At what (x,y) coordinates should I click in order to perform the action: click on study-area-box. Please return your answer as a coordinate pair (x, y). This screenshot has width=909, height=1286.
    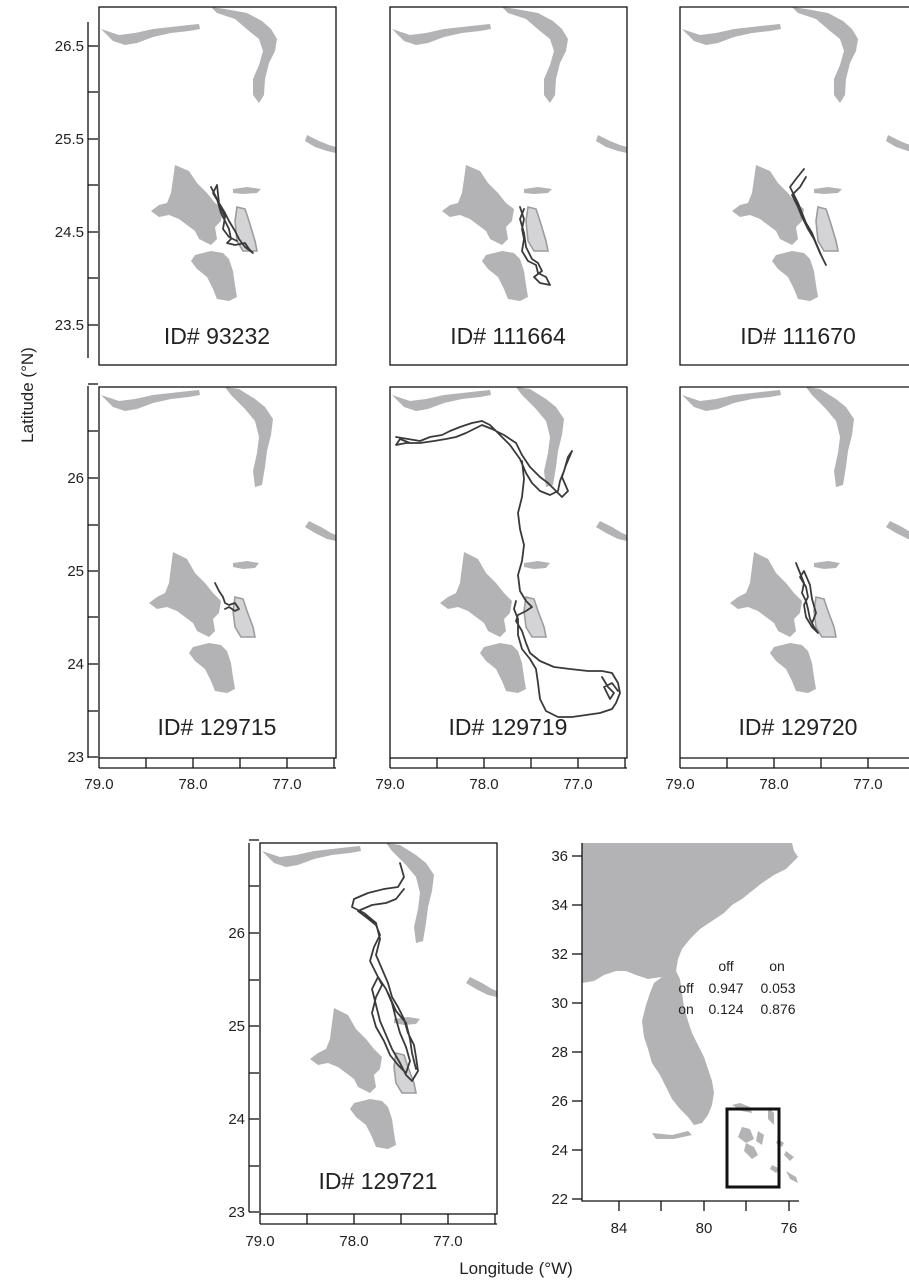
    Looking at the image, I should click on (753, 1148).